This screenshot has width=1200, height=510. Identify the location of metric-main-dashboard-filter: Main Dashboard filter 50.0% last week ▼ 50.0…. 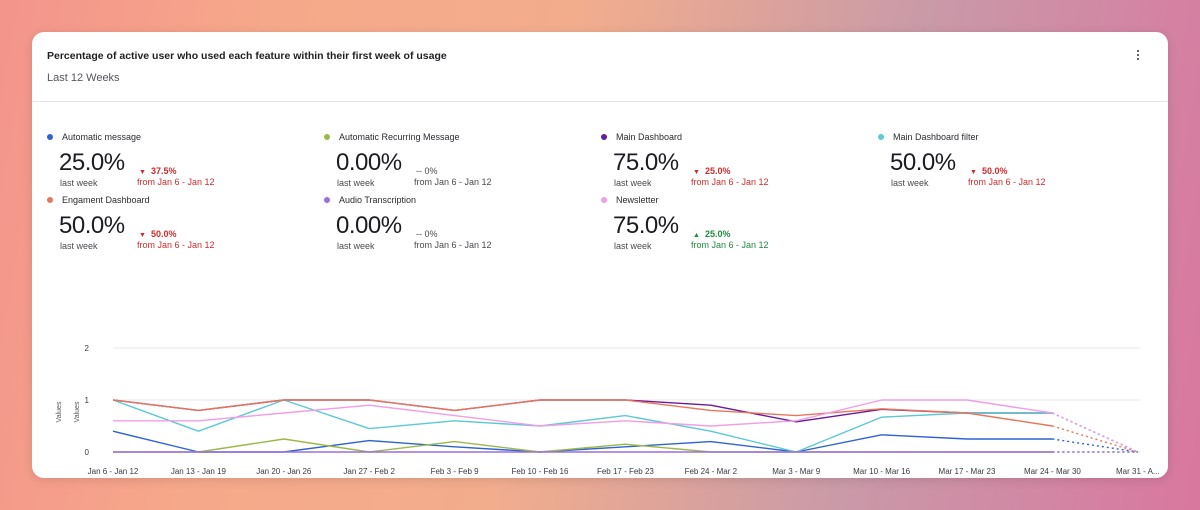
(1008, 162).